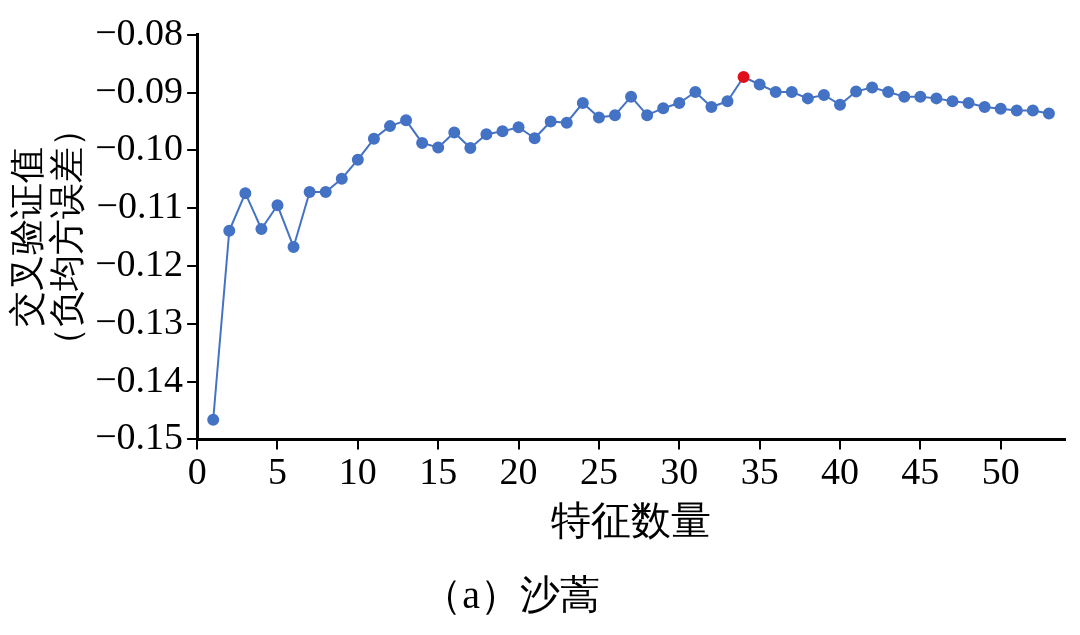  What do you see at coordinates (631, 520) in the screenshot?
I see `x-axis-title: 特征数量` at bounding box center [631, 520].